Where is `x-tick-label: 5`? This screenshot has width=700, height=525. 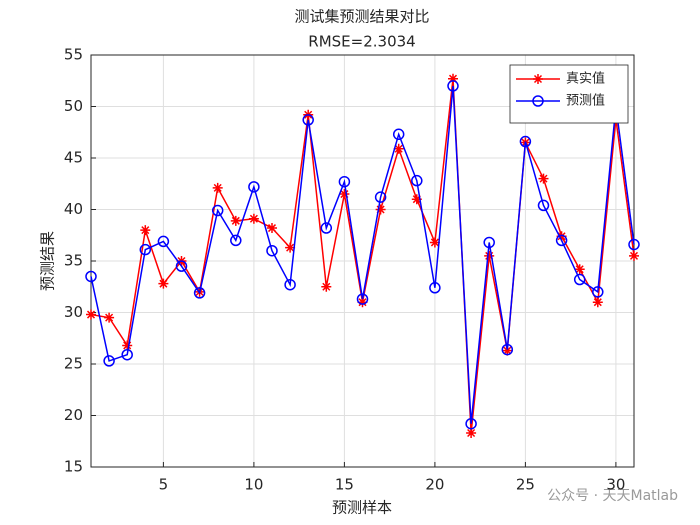
x-tick-label: 5 is located at coordinates (164, 485).